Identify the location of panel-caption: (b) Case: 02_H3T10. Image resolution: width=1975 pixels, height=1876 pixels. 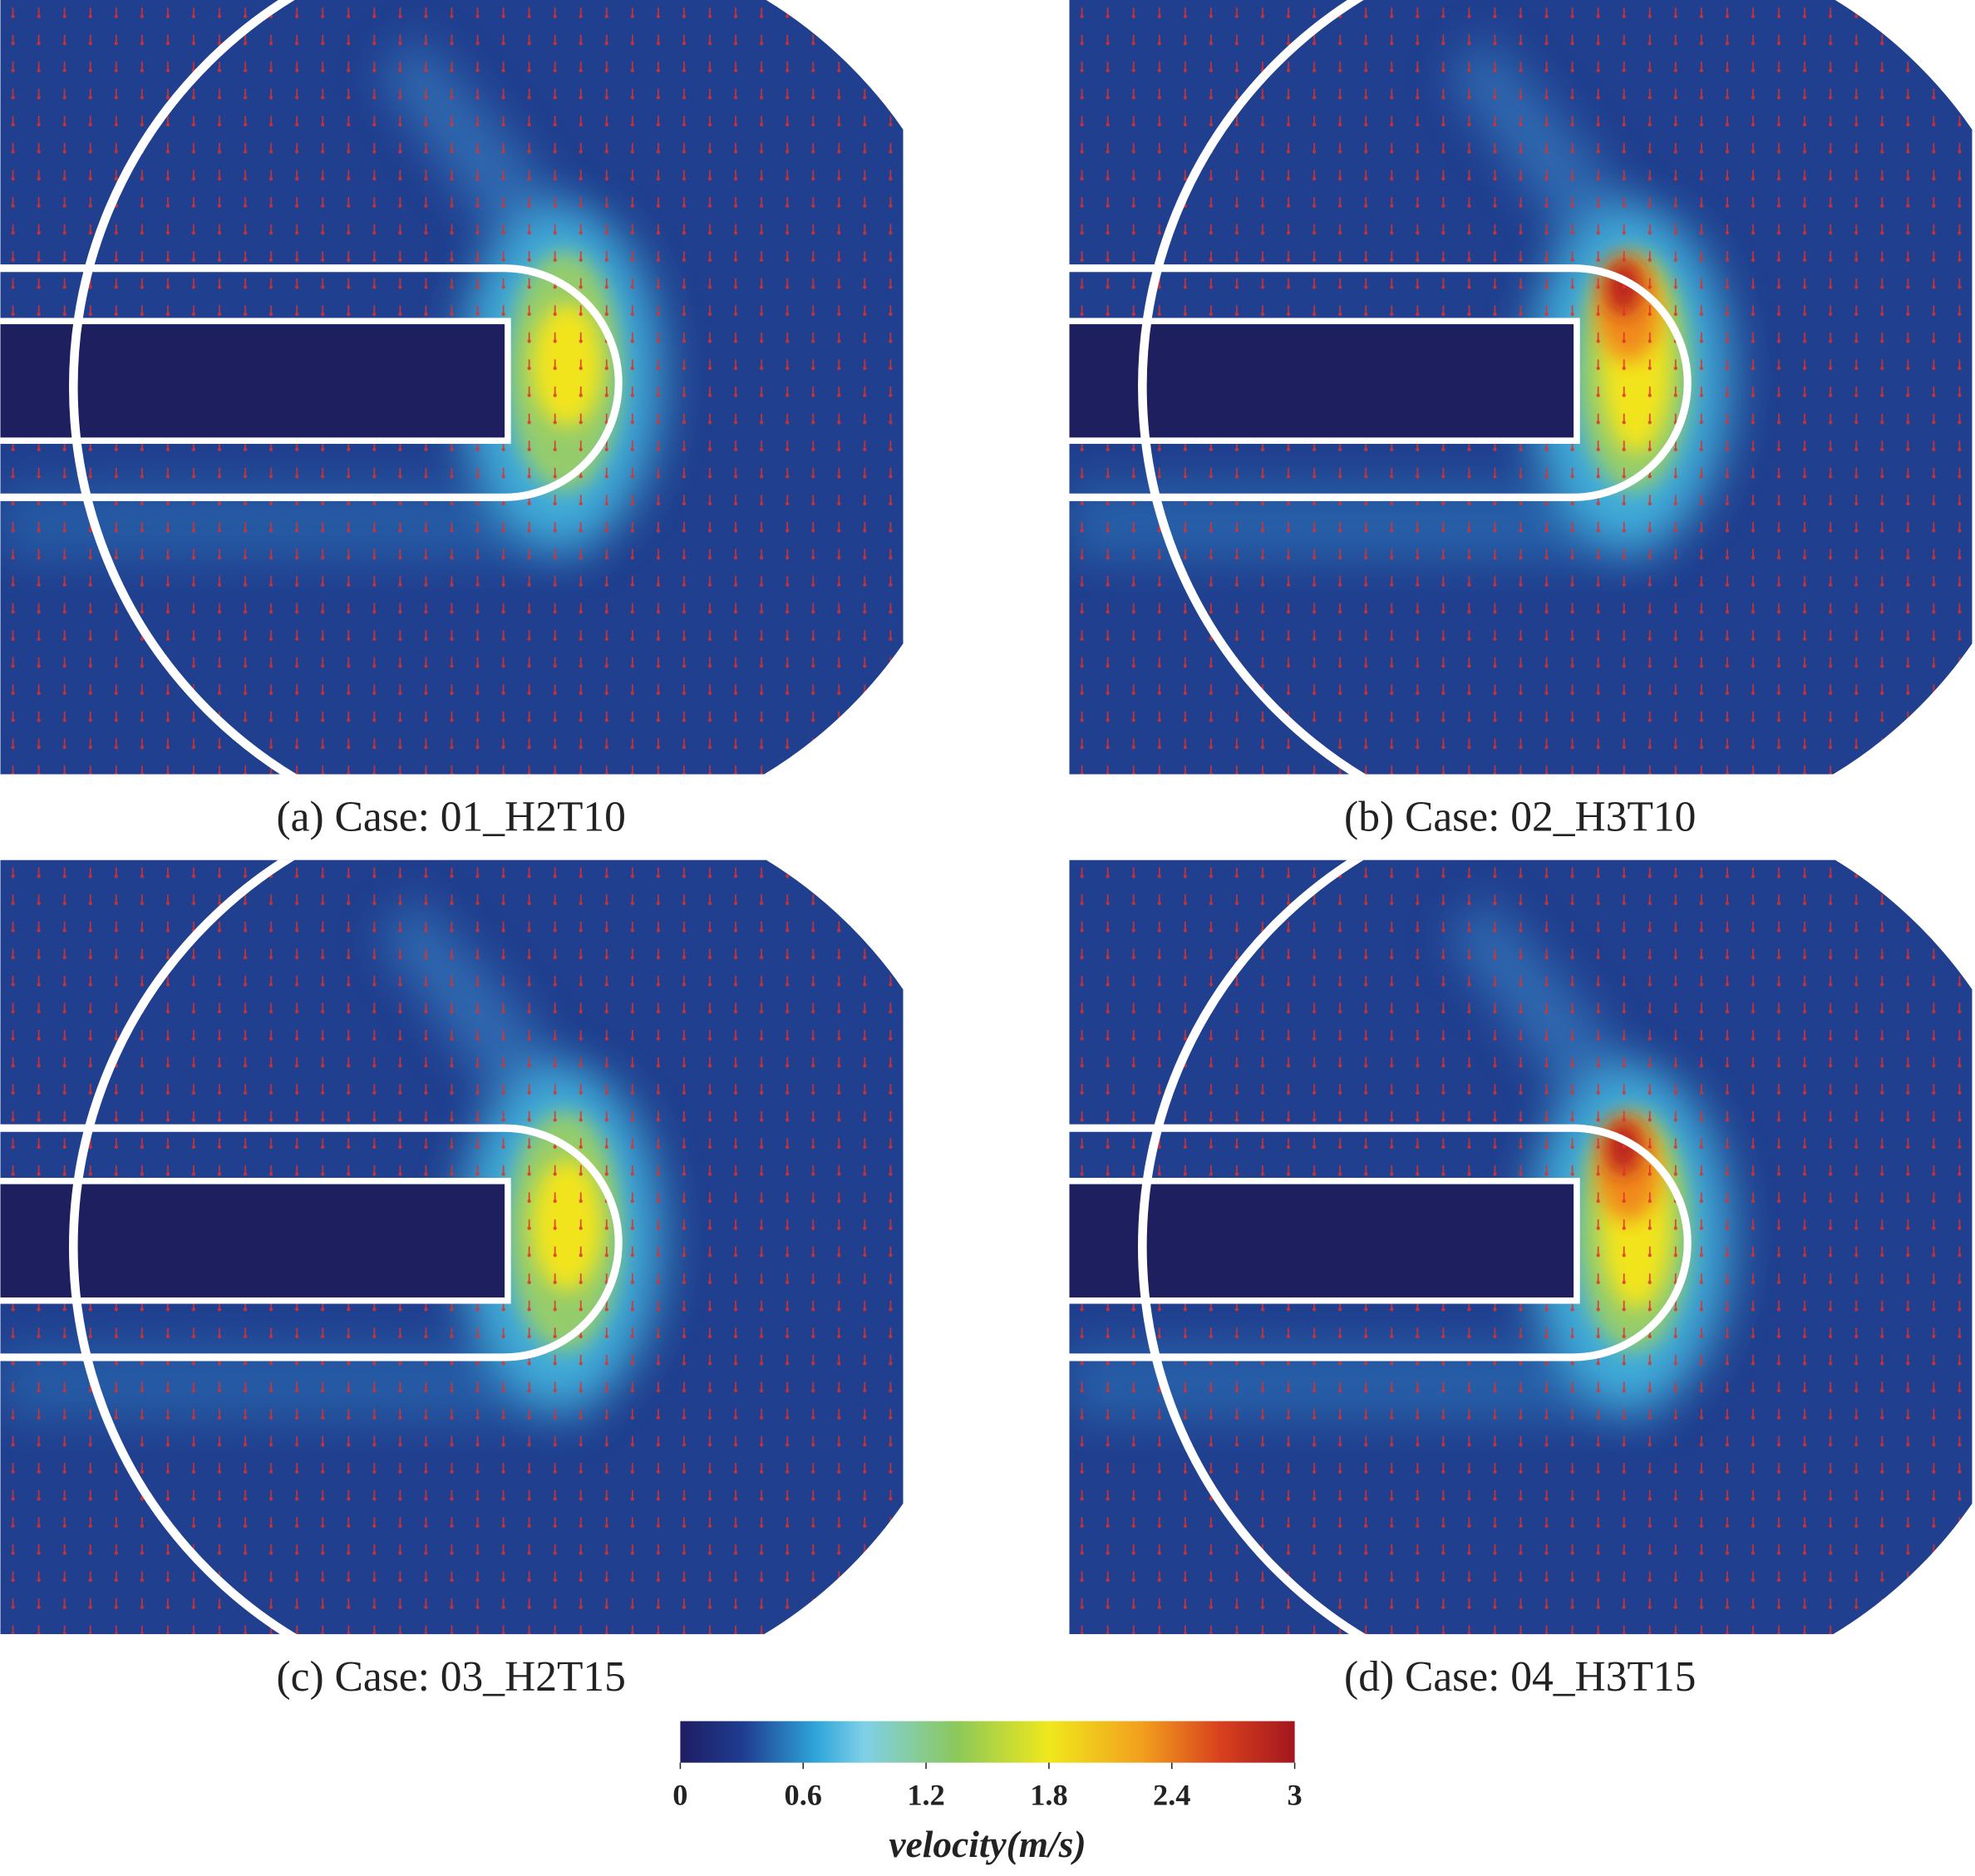
(1520, 816).